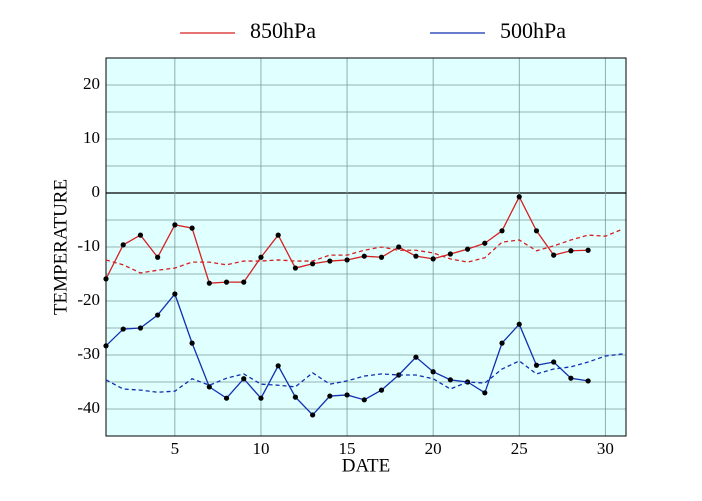 This screenshot has width=702, height=501. Describe the element at coordinates (60, 247) in the screenshot. I see `y-axis-label: TEMPERATURE` at that location.